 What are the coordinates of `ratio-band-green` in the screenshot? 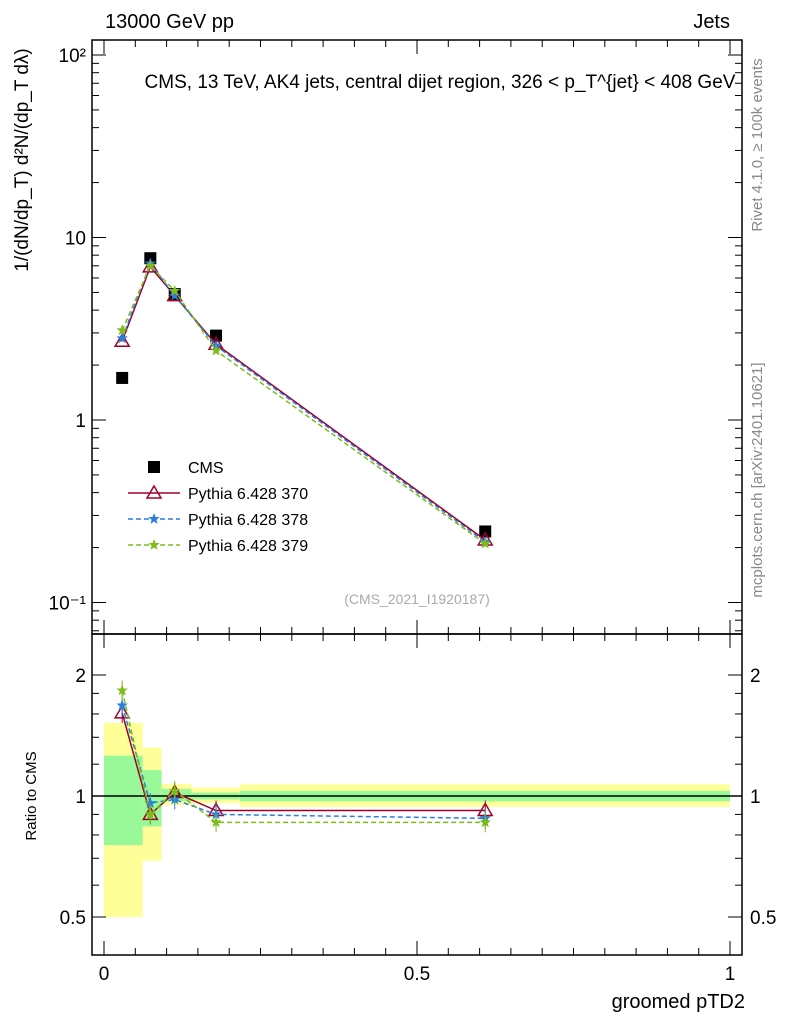 It's located at (123, 800).